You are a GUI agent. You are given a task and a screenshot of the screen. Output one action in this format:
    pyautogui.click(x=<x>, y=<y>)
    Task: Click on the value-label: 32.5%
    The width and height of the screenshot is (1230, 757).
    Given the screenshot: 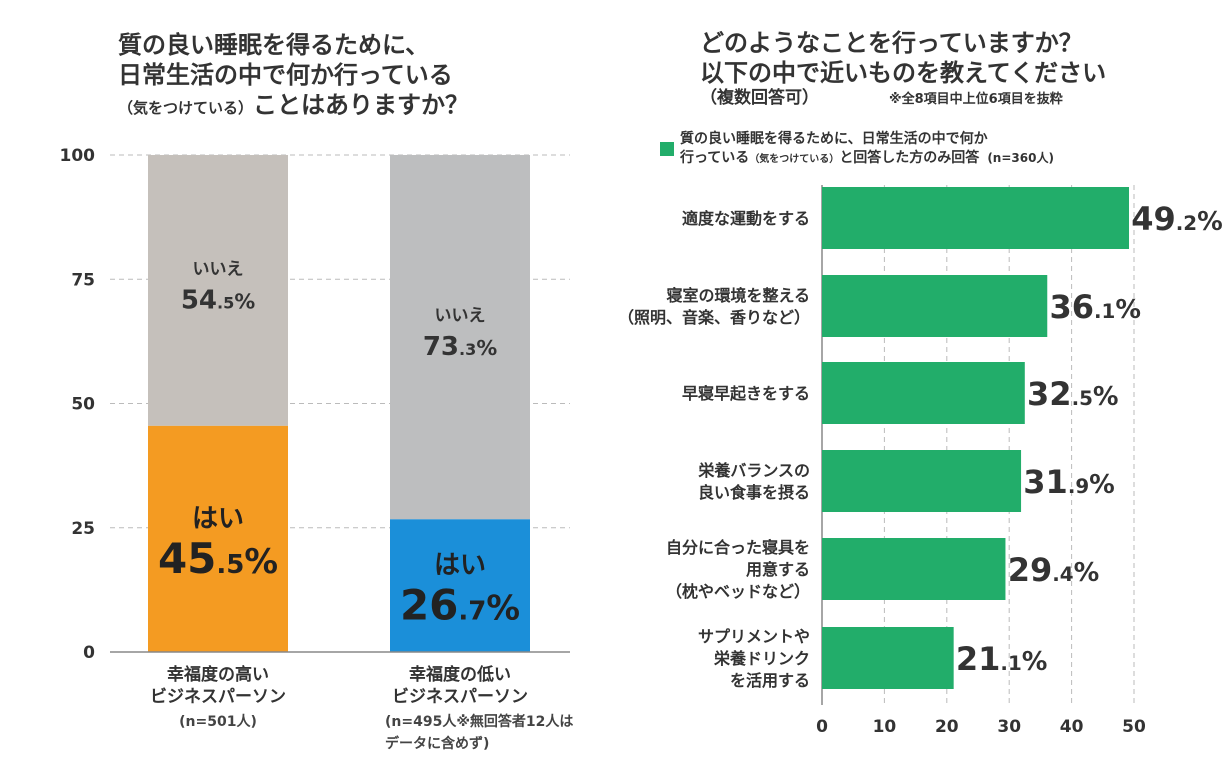 What is the action you would take?
    pyautogui.click(x=1073, y=394)
    